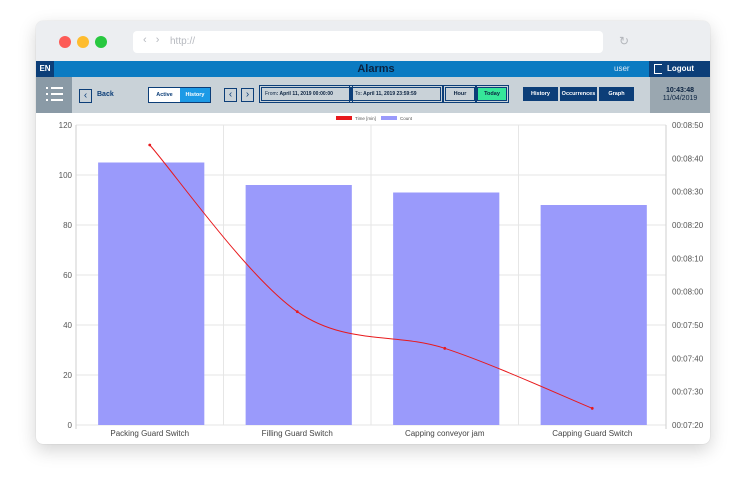 This screenshot has width=747, height=493. Describe the element at coordinates (164, 95) in the screenshot. I see `tab-active: Active` at that location.